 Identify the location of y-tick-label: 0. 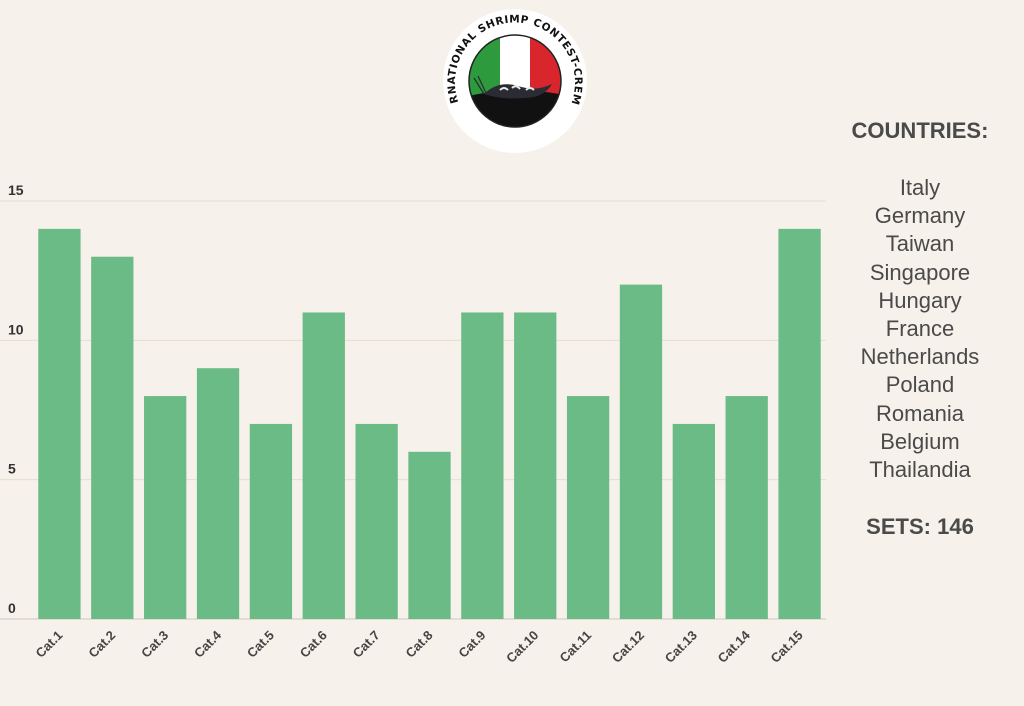
(12, 608).